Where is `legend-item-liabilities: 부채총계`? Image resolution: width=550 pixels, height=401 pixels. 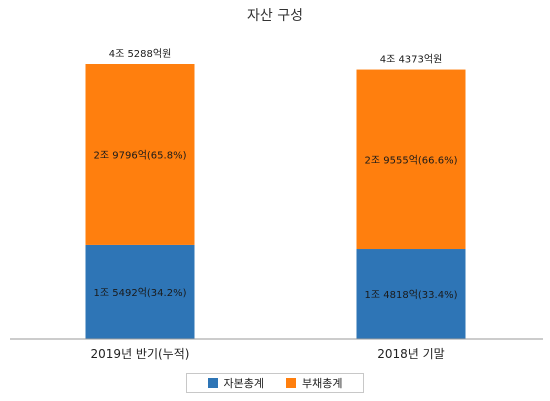 legend-item-liabilities: 부채총계 is located at coordinates (314, 383).